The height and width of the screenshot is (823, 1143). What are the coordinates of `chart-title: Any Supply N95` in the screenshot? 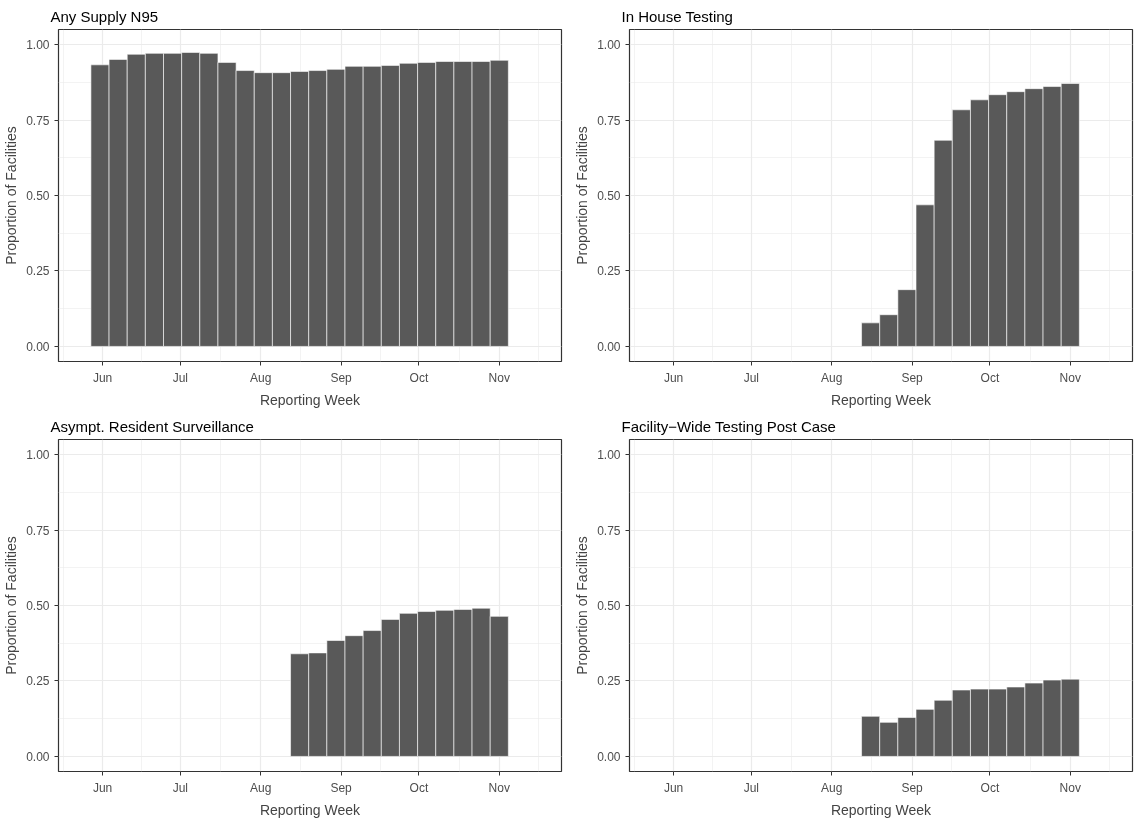 It's located at (104, 16).